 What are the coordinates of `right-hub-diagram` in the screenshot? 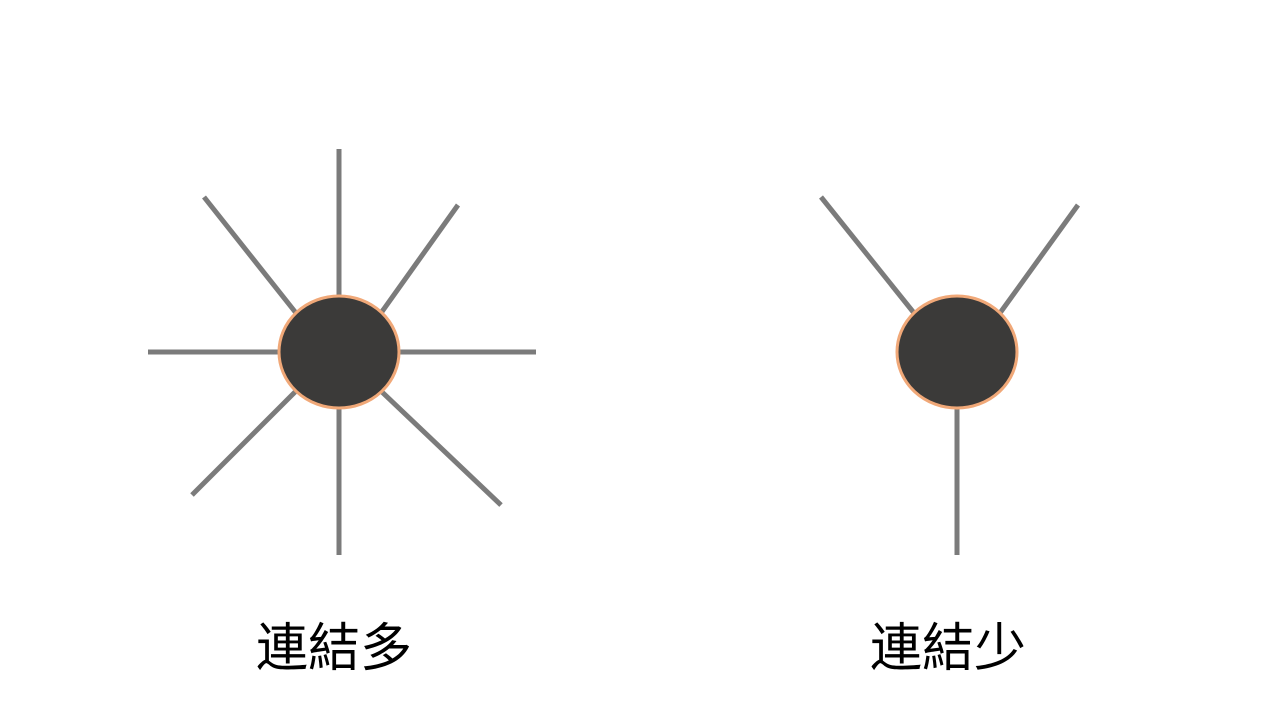 It's located at (950, 375).